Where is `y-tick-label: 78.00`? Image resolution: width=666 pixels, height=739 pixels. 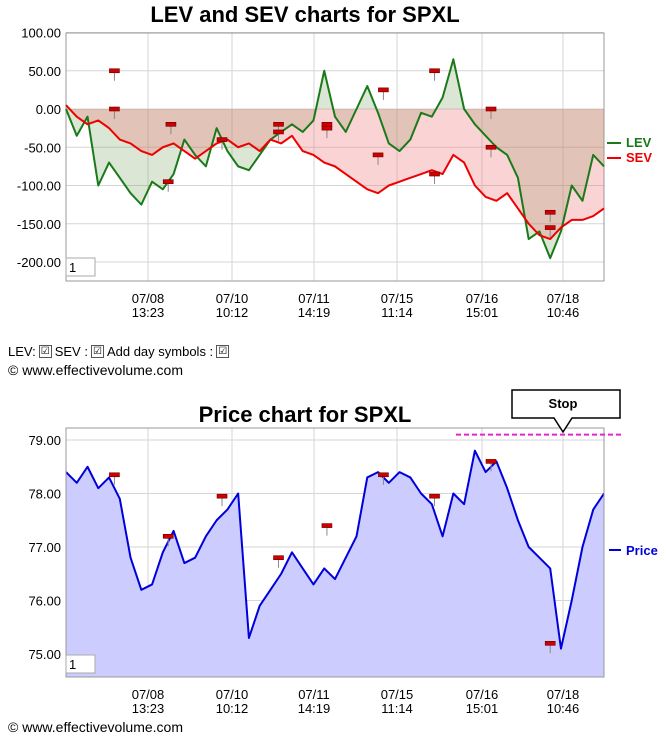 y-tick-label: 78.00 is located at coordinates (44, 494).